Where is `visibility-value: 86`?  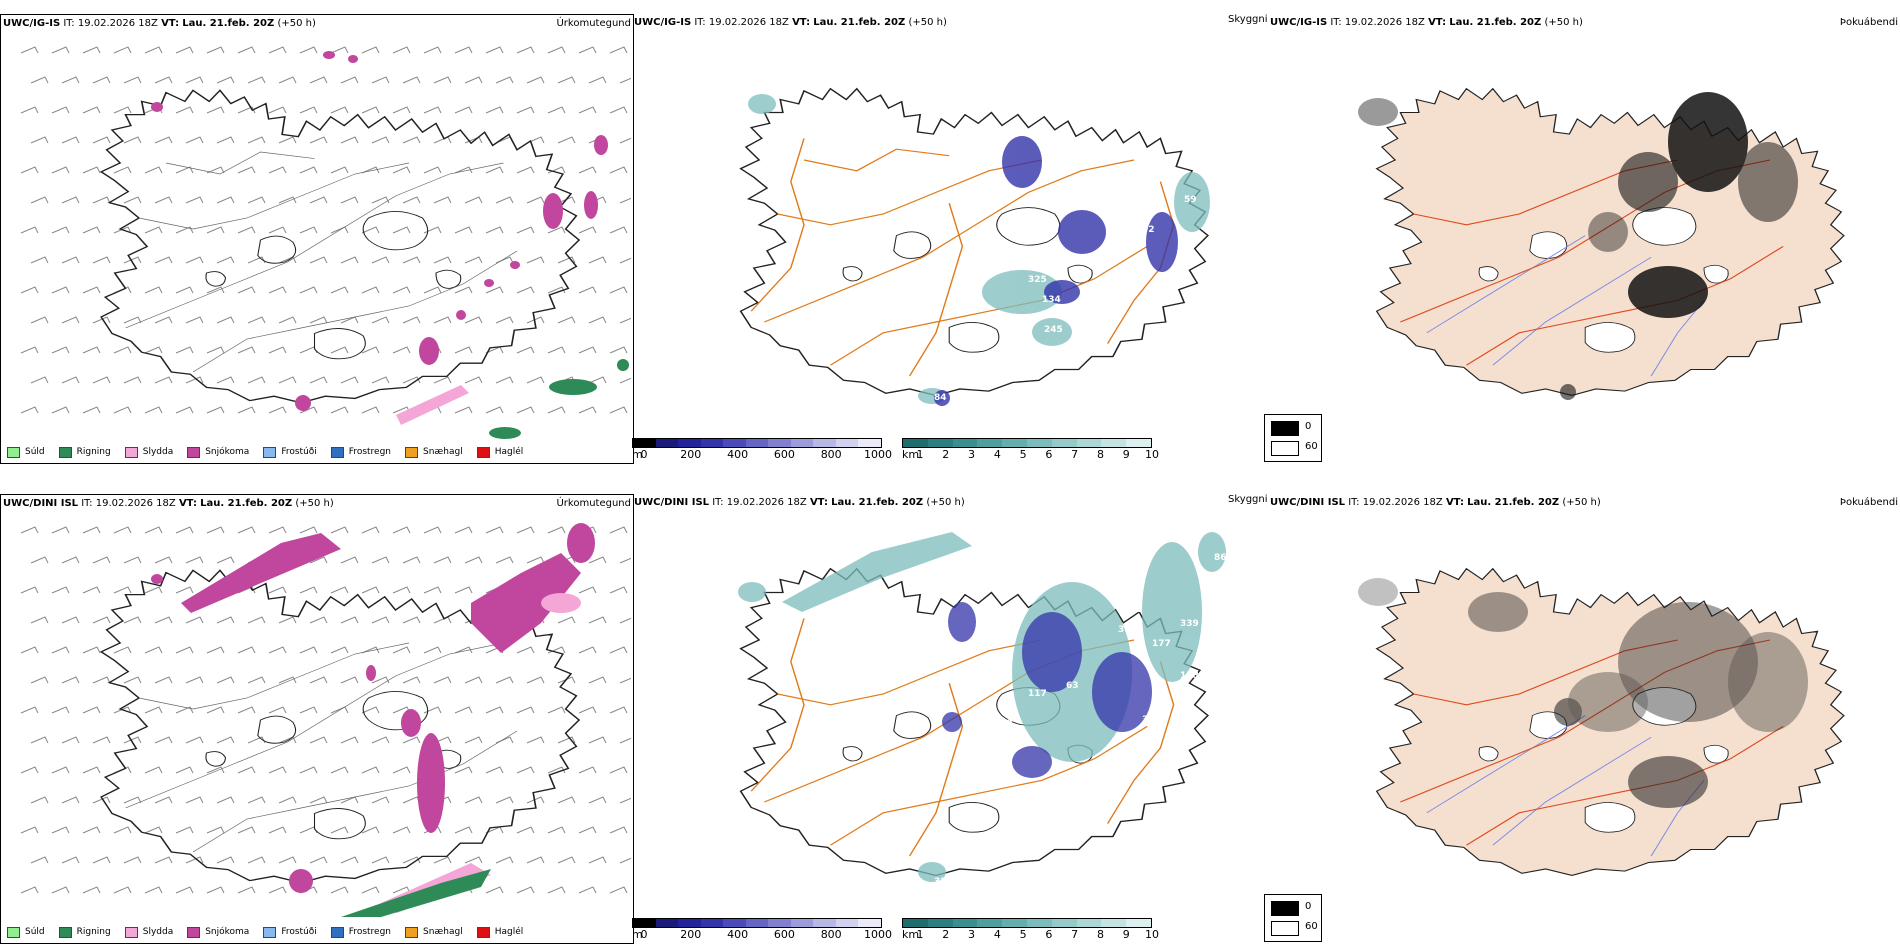
visibility-value: 86 is located at coordinates (1220, 558).